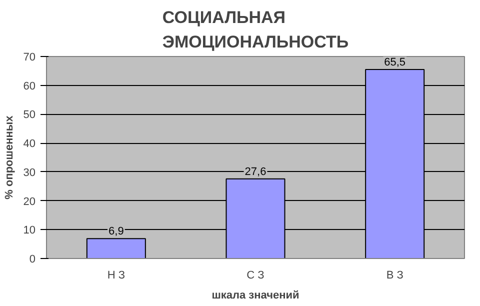  Describe the element at coordinates (116, 232) in the screenshot. I see `data-label: 6,9` at that location.